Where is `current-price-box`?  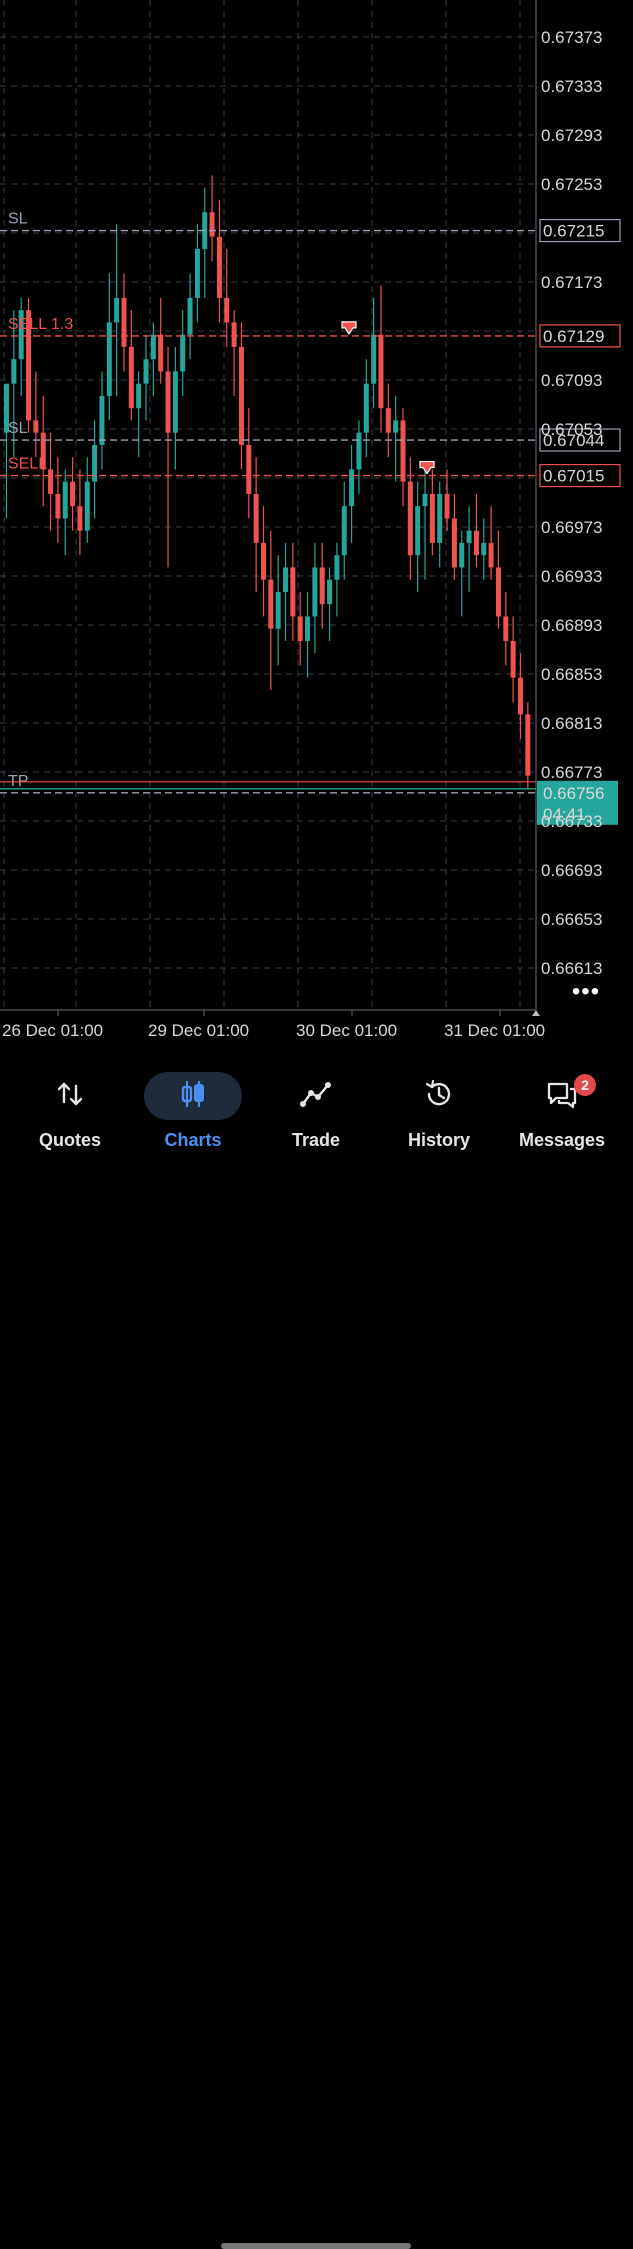 current-price-box is located at coordinates (577, 802).